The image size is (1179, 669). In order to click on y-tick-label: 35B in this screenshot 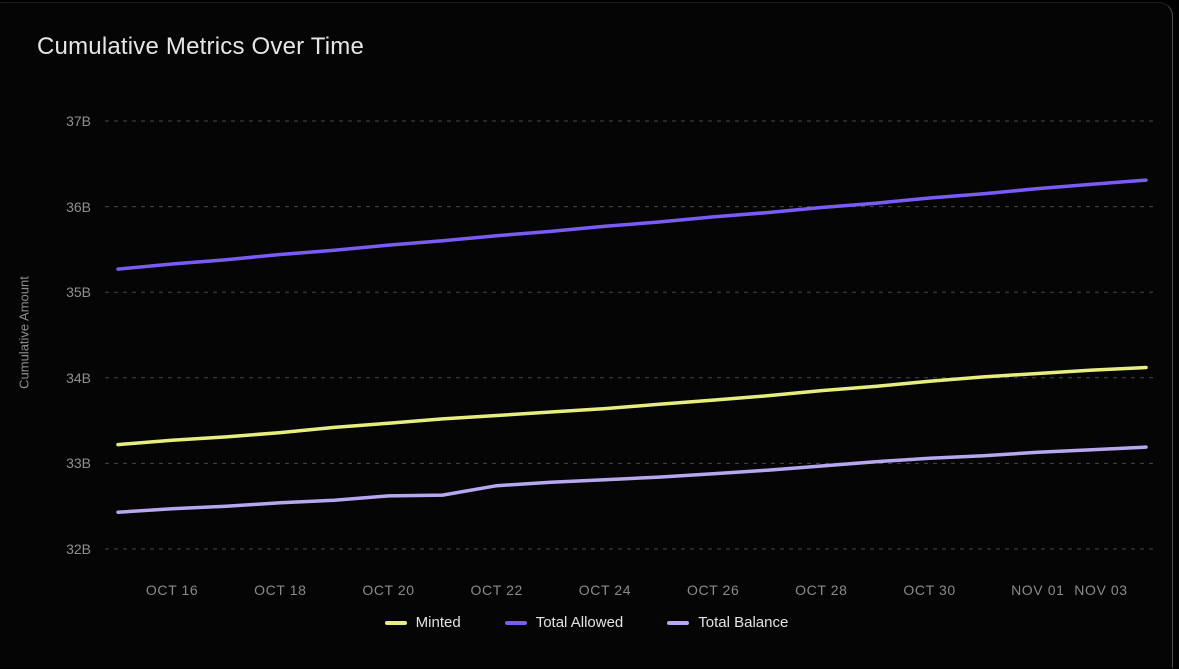, I will do `click(65, 292)`.